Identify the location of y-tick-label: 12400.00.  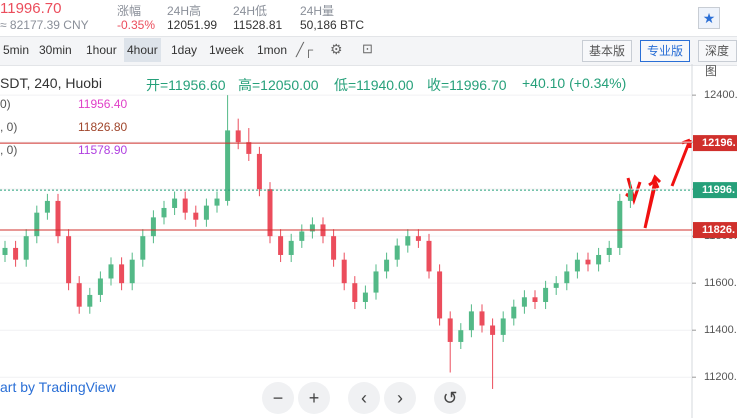
(720, 95).